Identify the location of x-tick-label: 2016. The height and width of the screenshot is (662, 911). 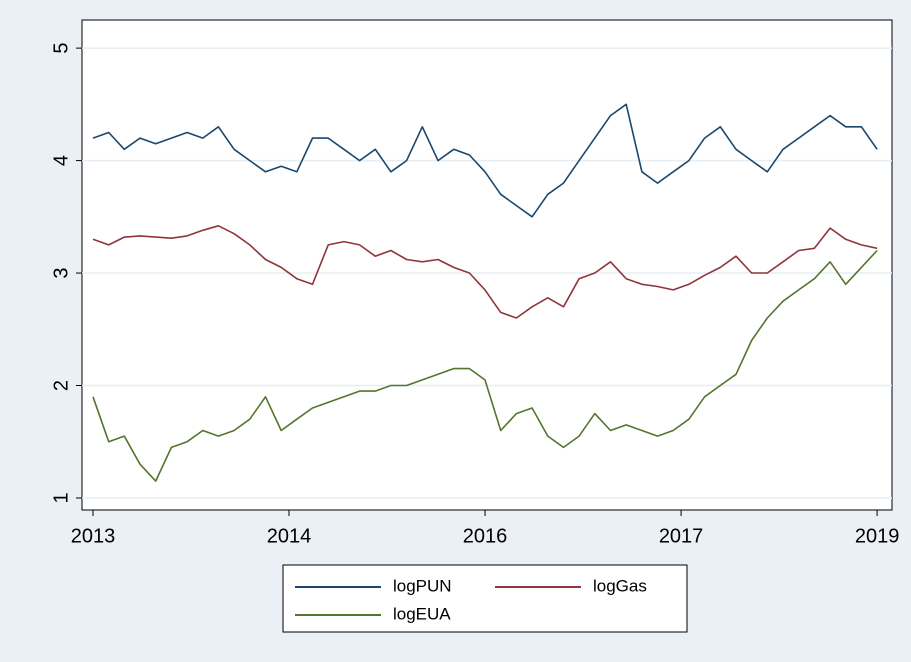
(485, 536).